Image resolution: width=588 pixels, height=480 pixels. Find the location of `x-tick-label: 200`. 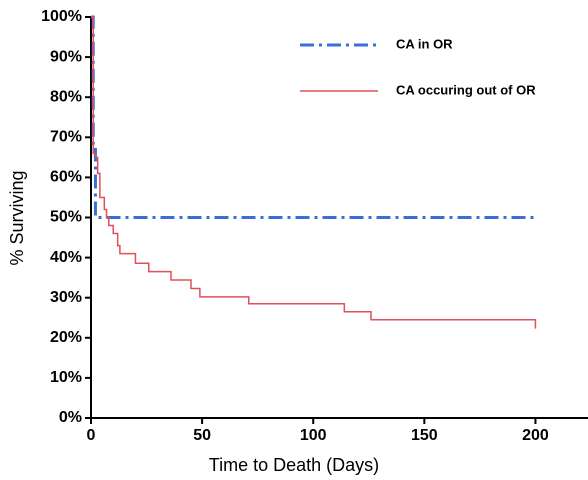

x-tick-label: 200 is located at coordinates (535, 435).